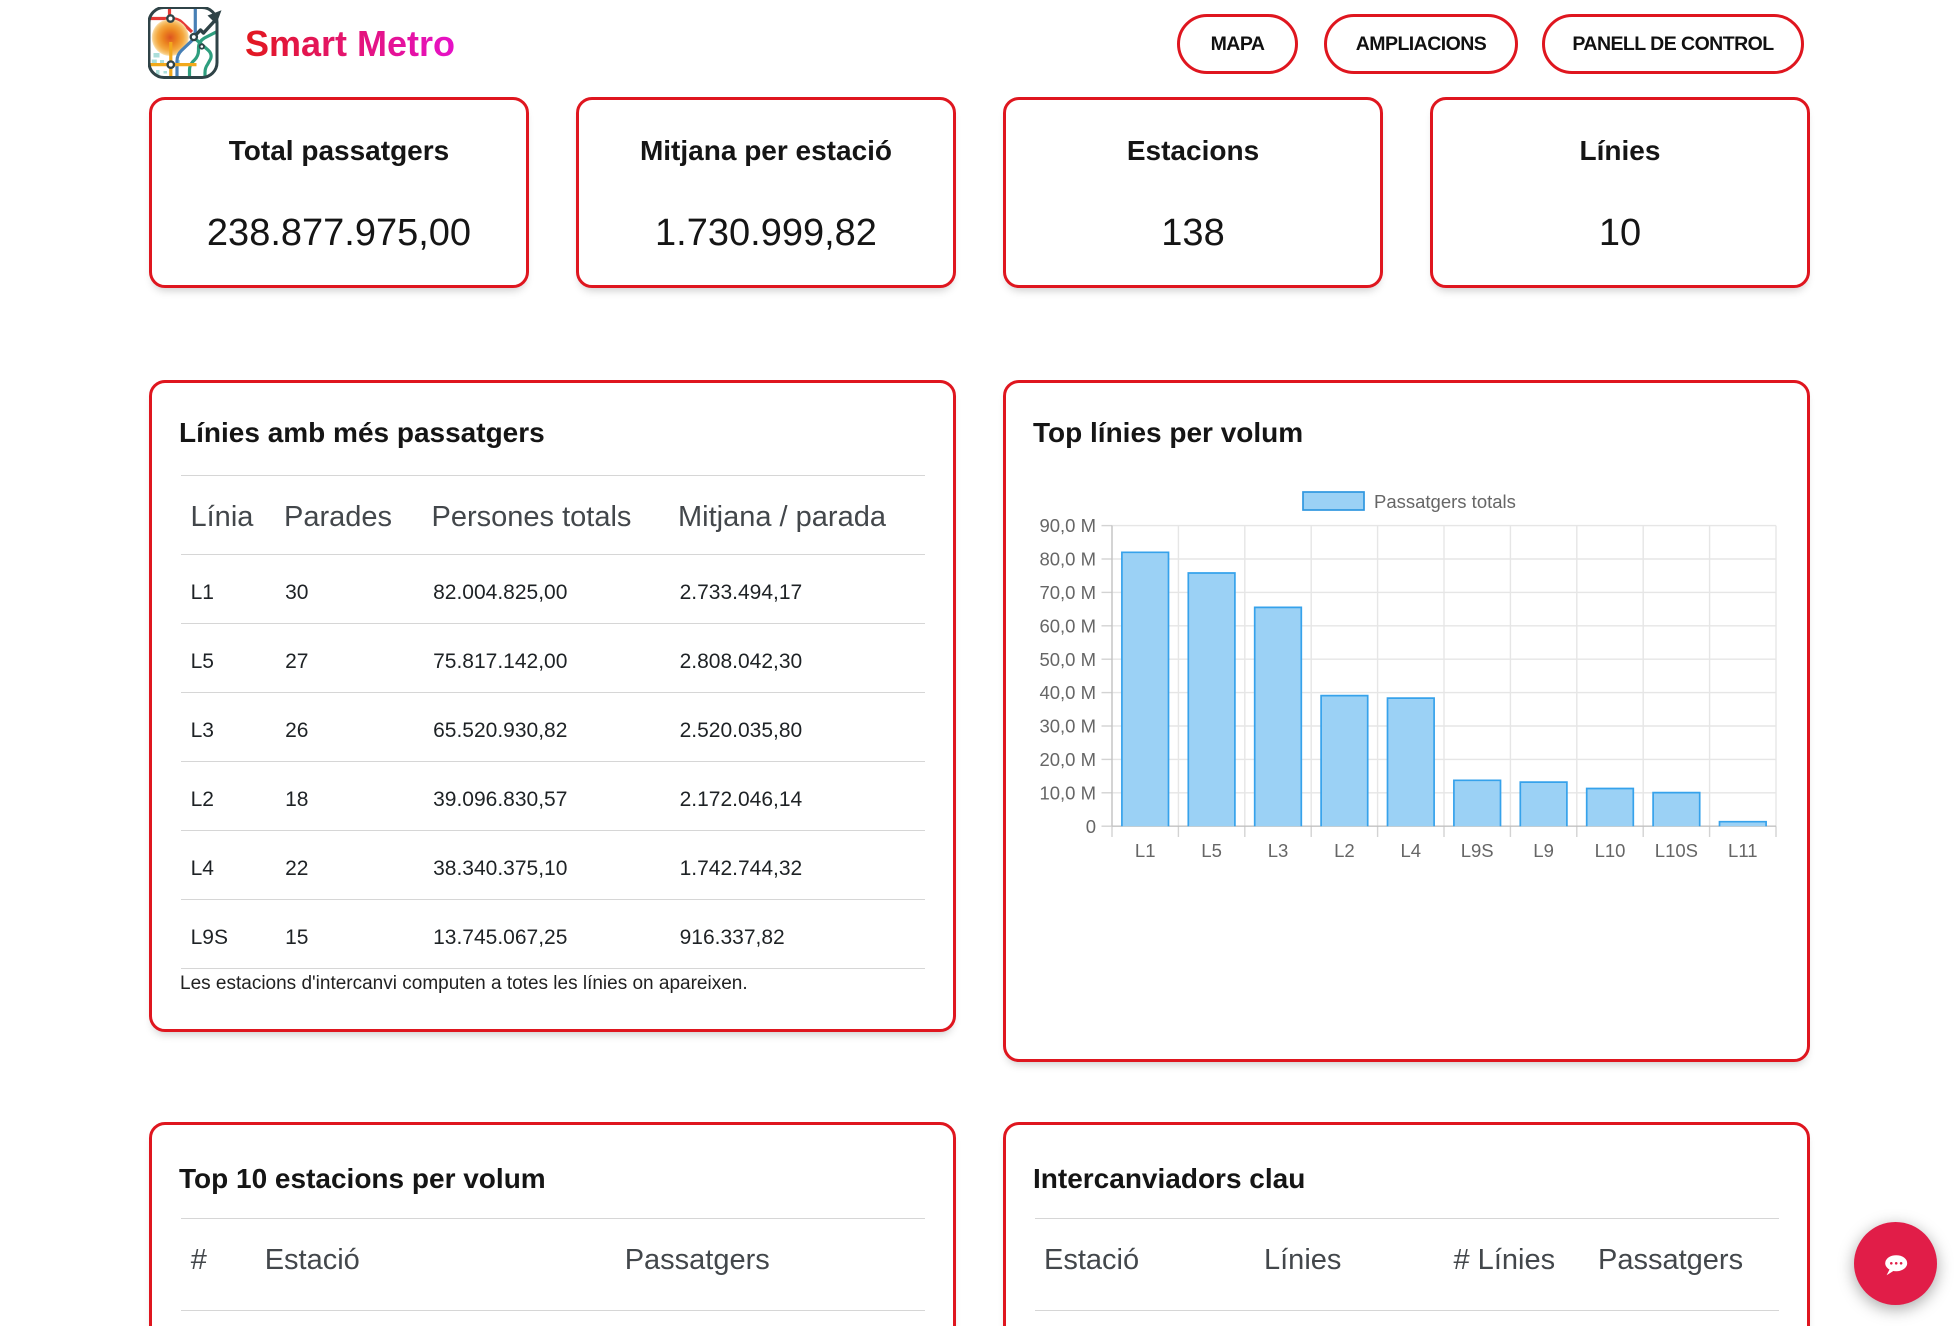 This screenshot has height=1326, width=1959. I want to click on svg-text: L10, so click(1610, 850).